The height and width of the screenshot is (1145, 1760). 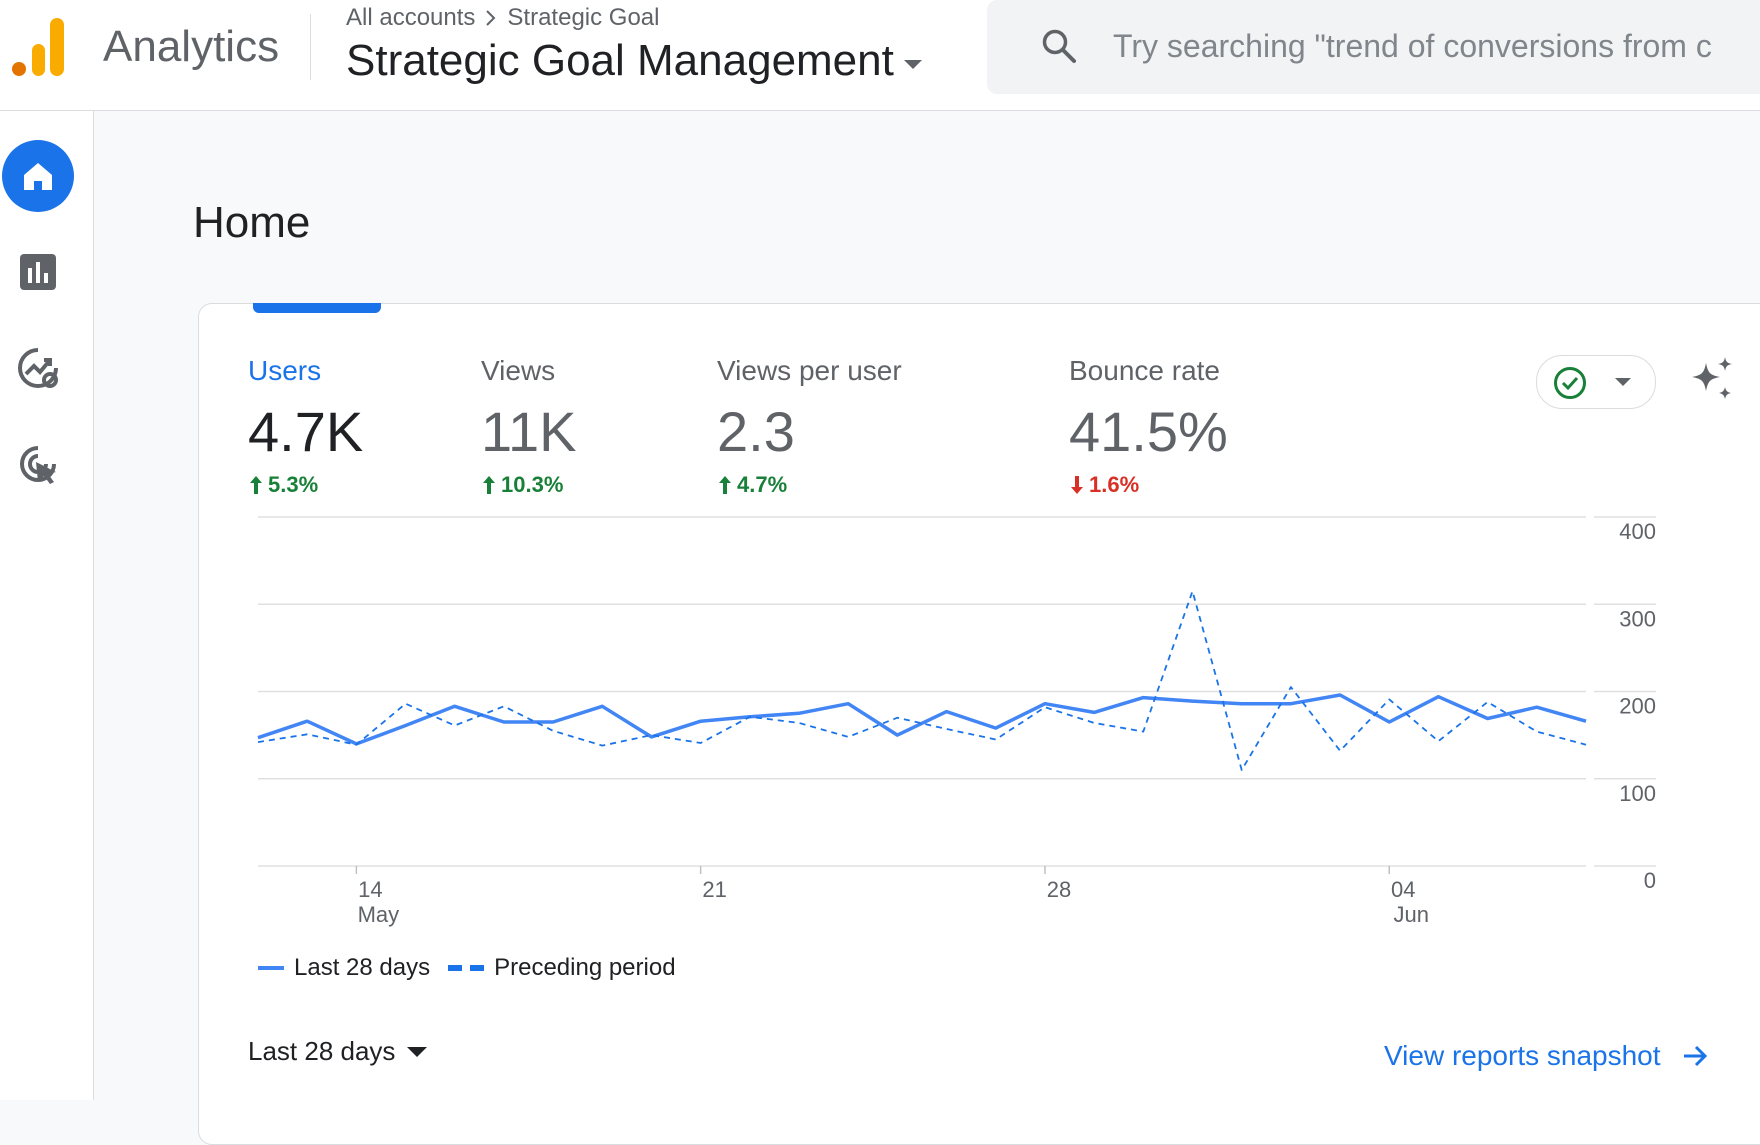 I want to click on metric-value: 41.5%, so click(x=1148, y=431).